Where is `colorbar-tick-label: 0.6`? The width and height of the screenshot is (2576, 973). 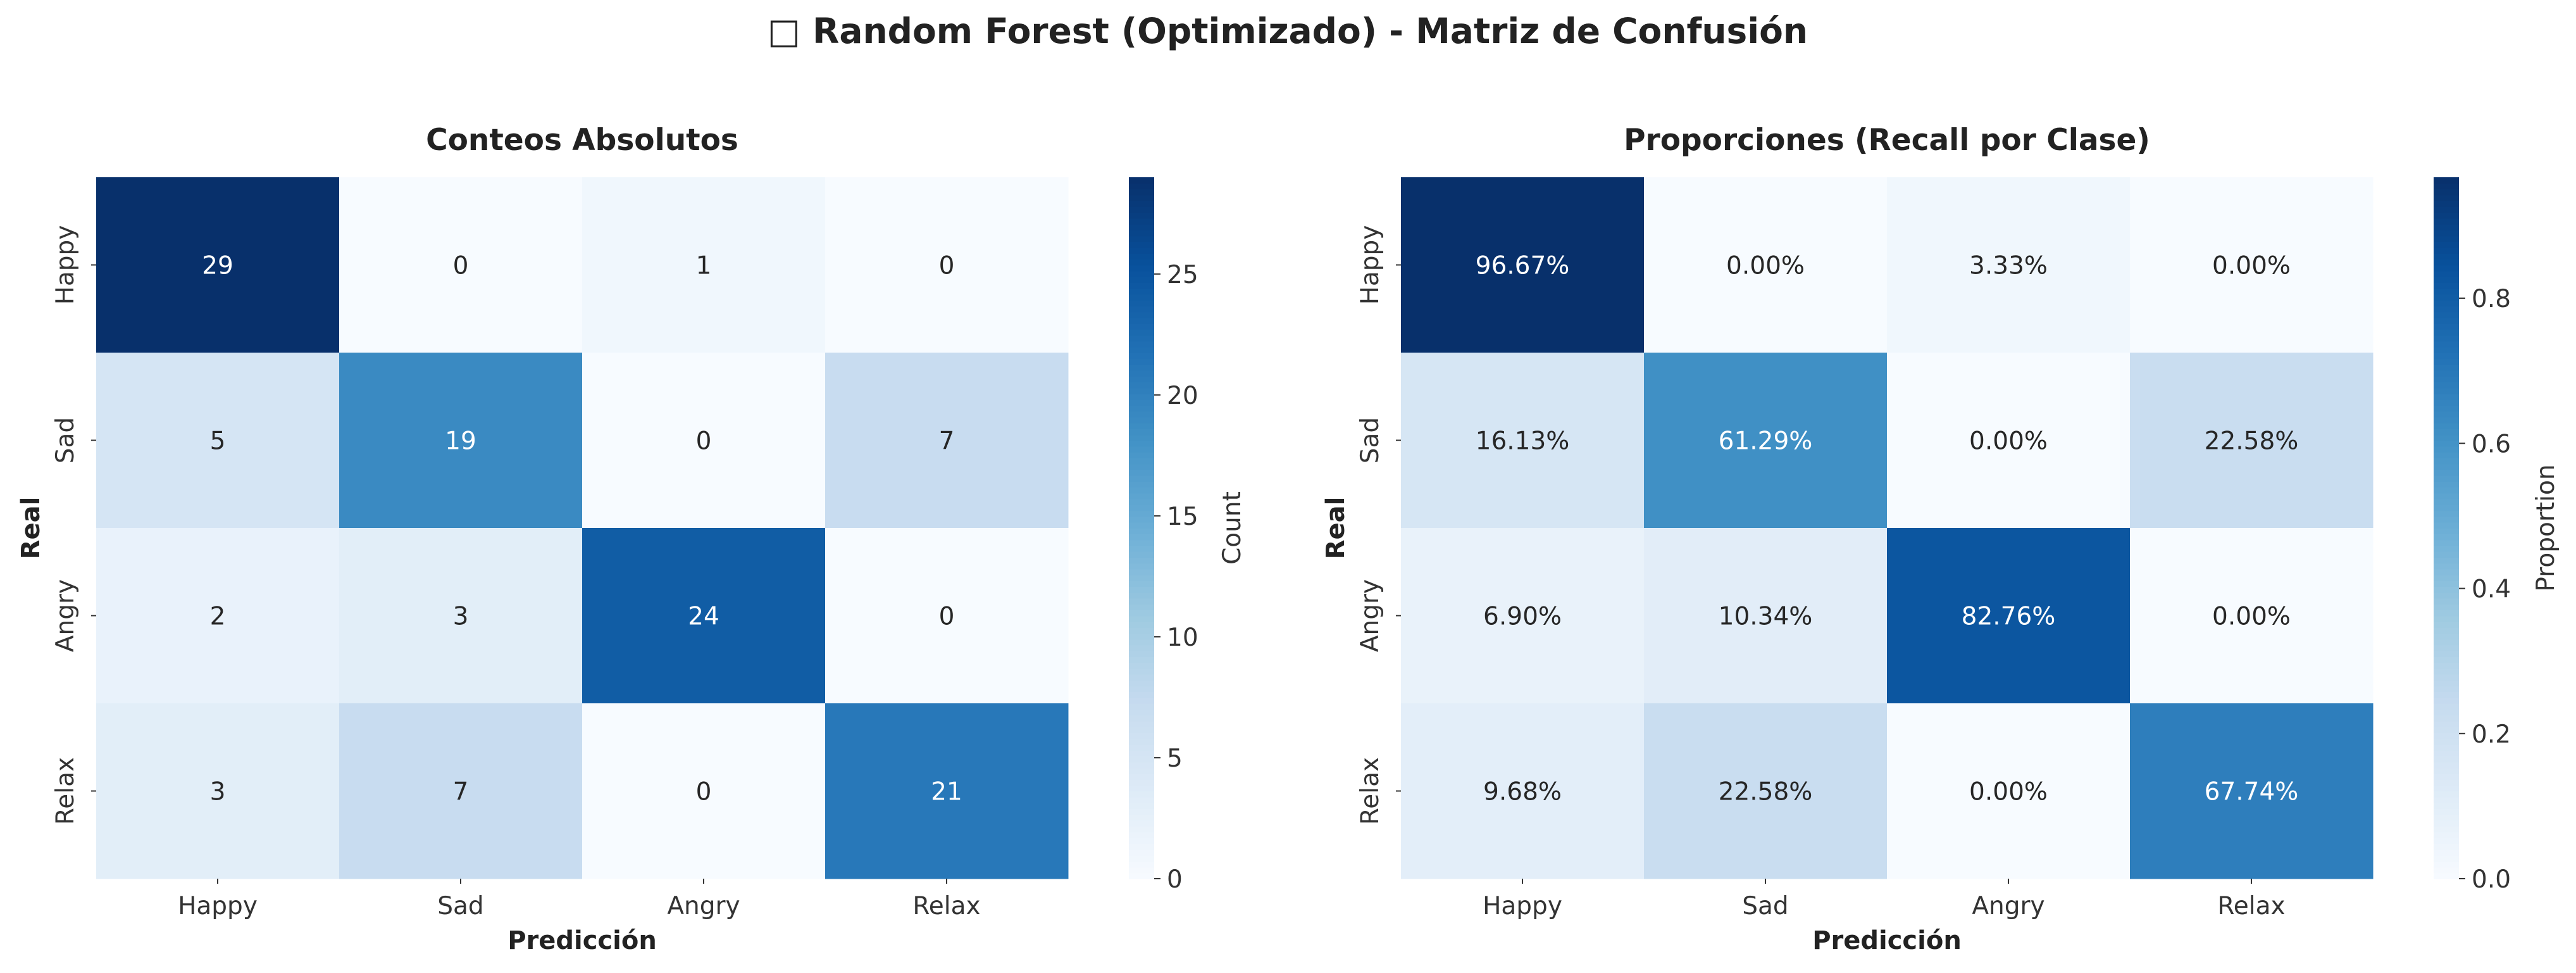 colorbar-tick-label: 0.6 is located at coordinates (2491, 444).